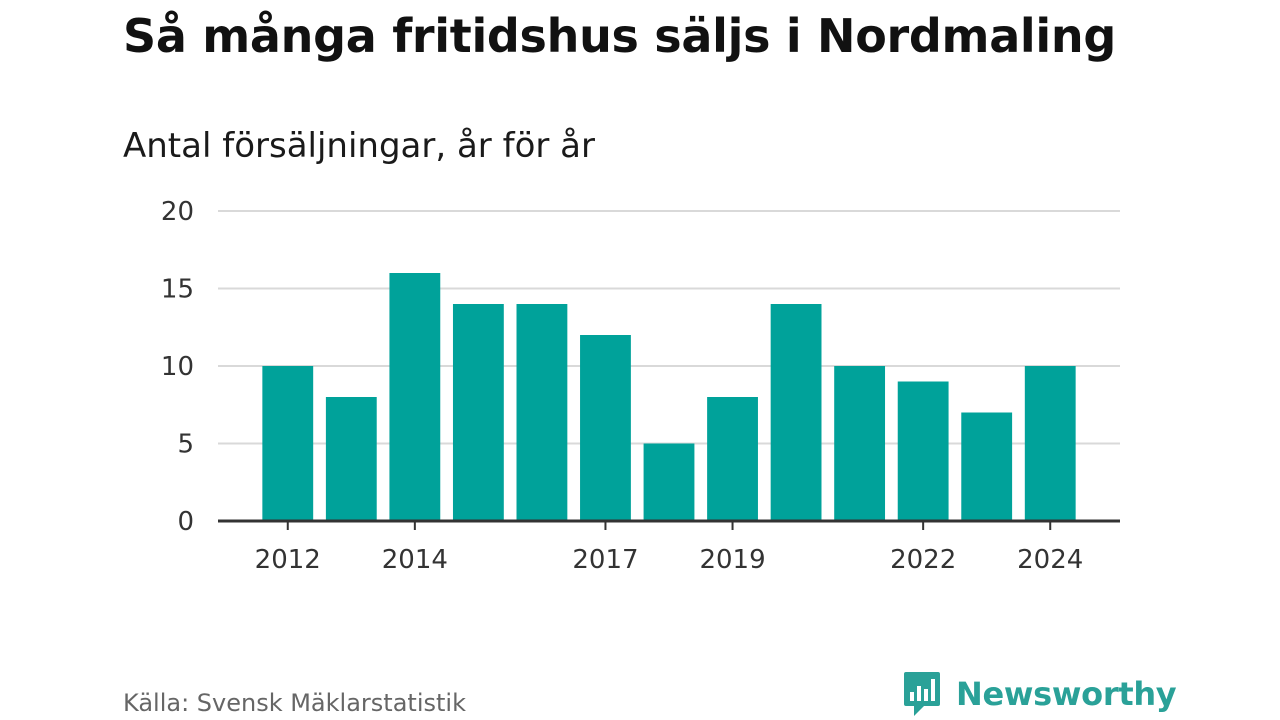 This screenshot has width=1280, height=720. What do you see at coordinates (1050, 560) in the screenshot?
I see `x-tick-label: 2024` at bounding box center [1050, 560].